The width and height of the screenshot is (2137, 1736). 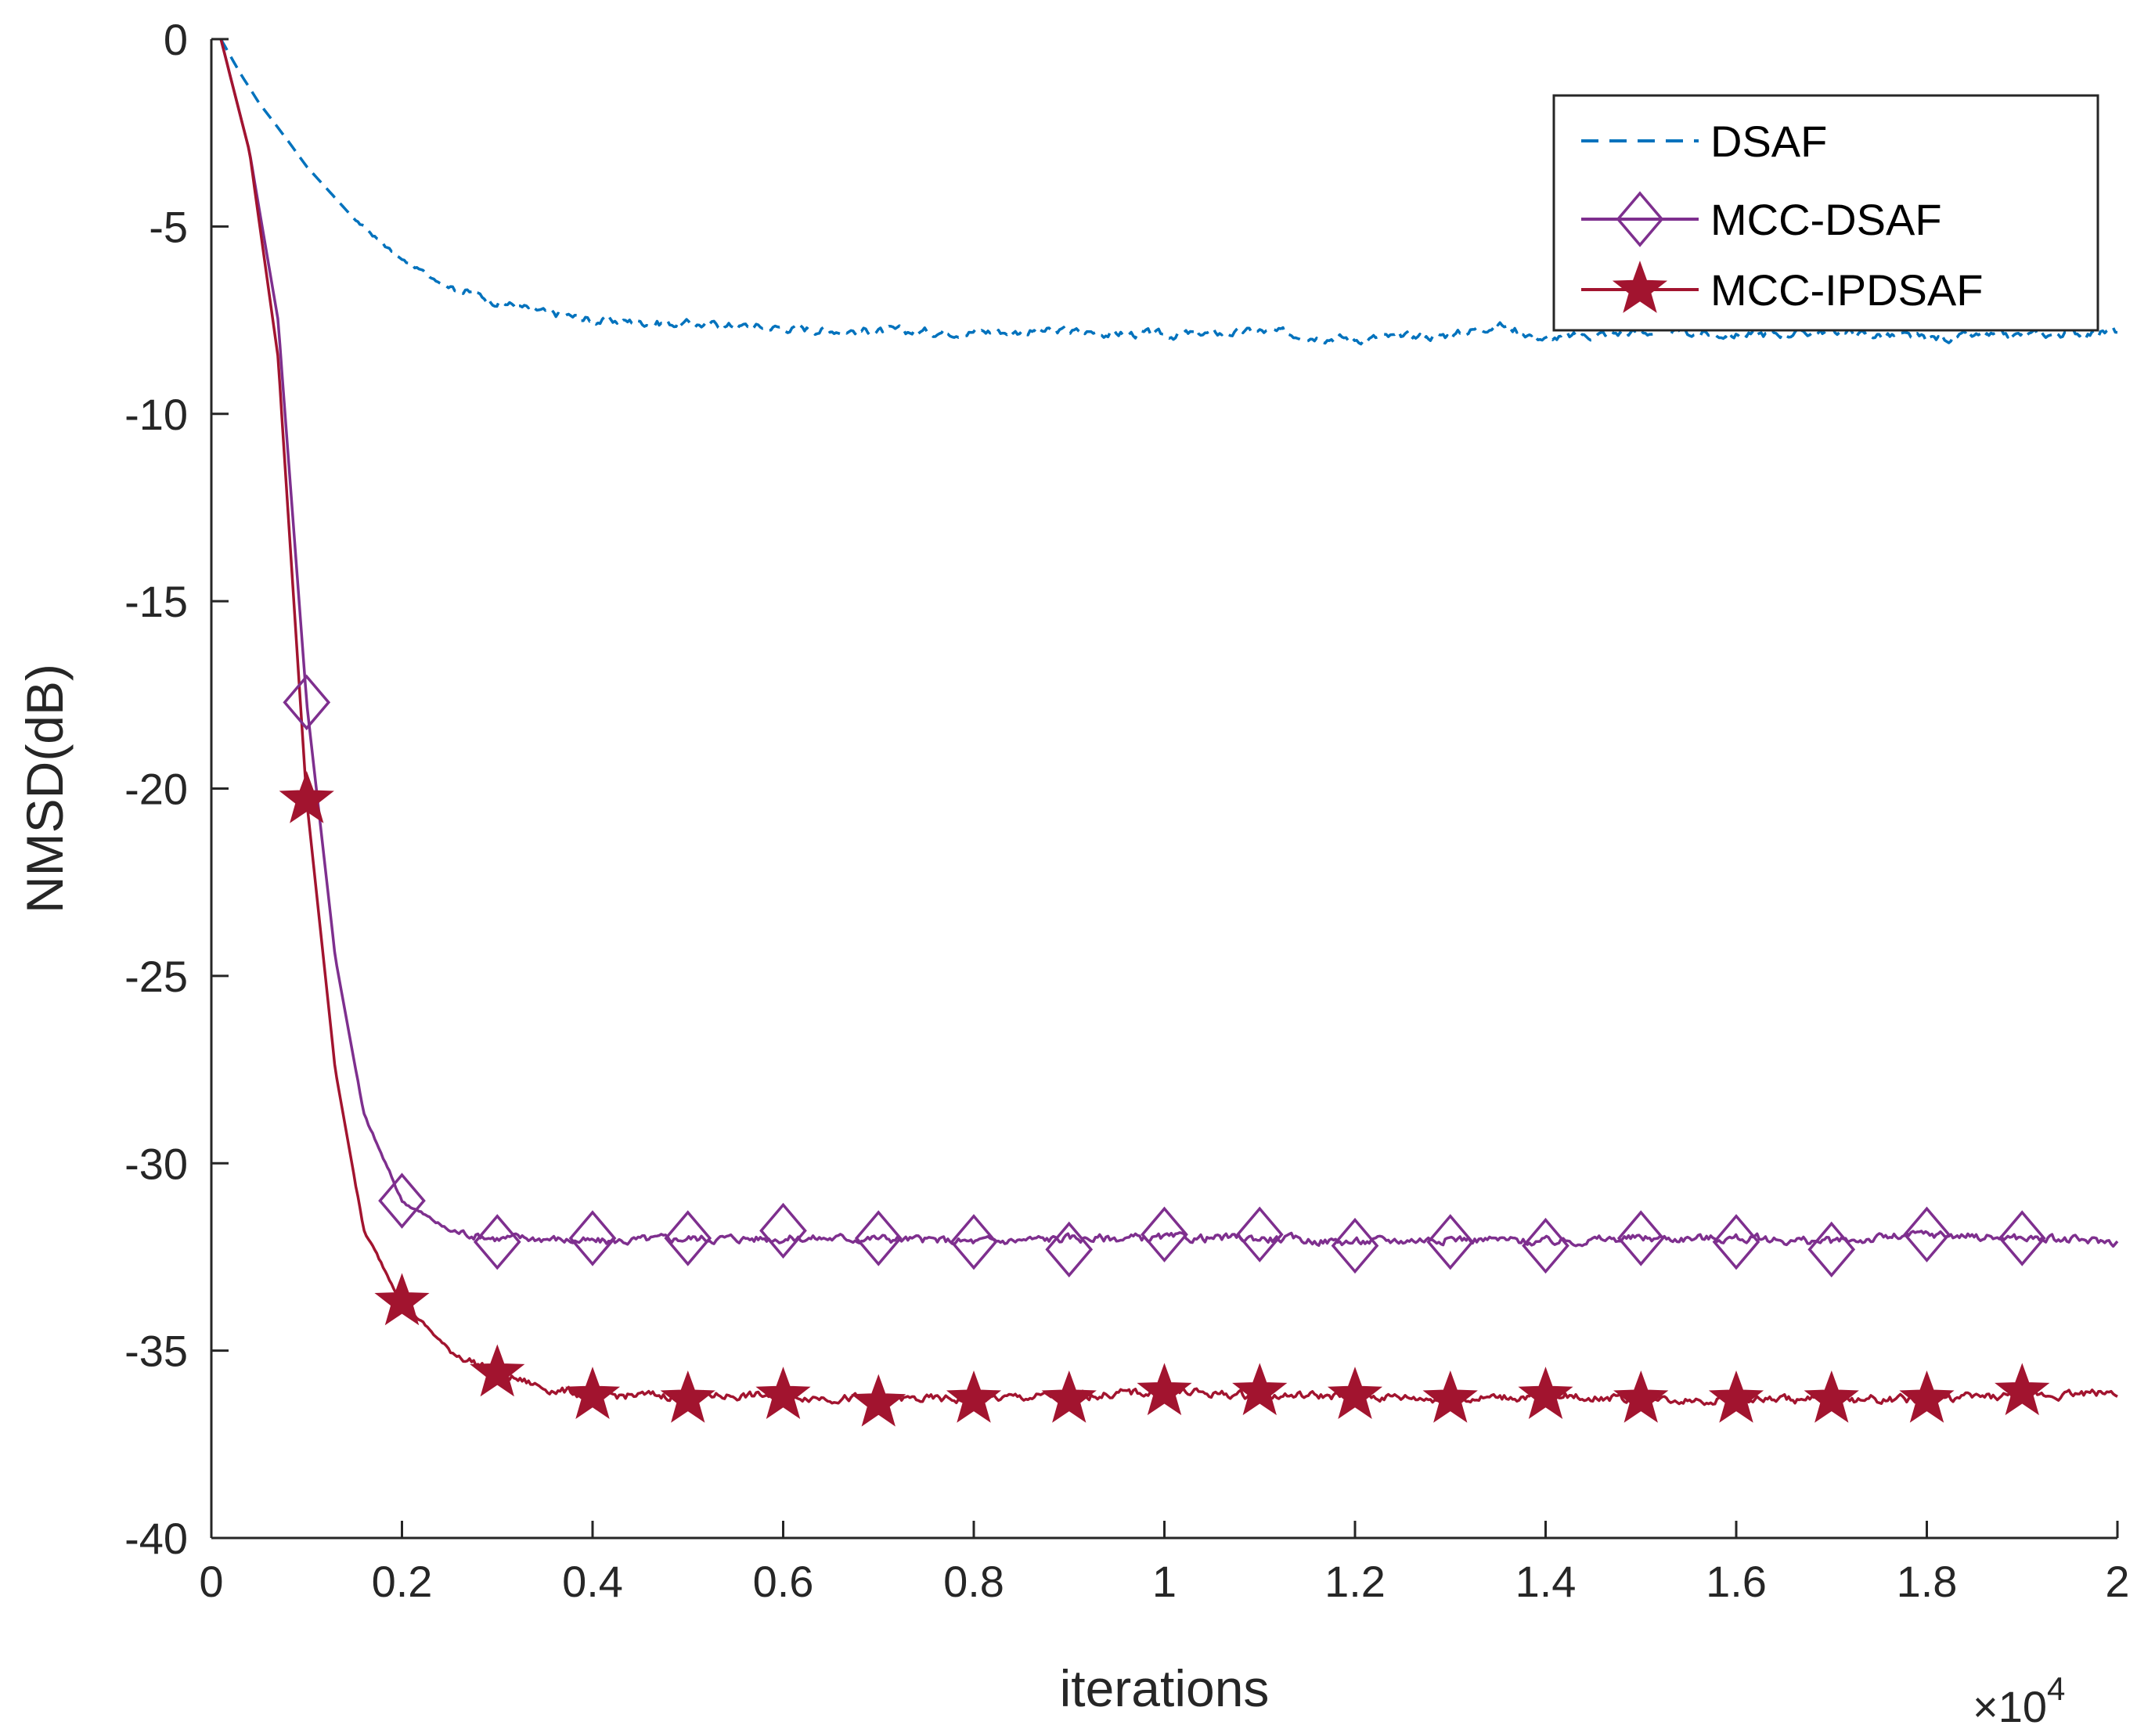 I want to click on x-tick-label-2: 0.4, so click(x=592, y=1581).